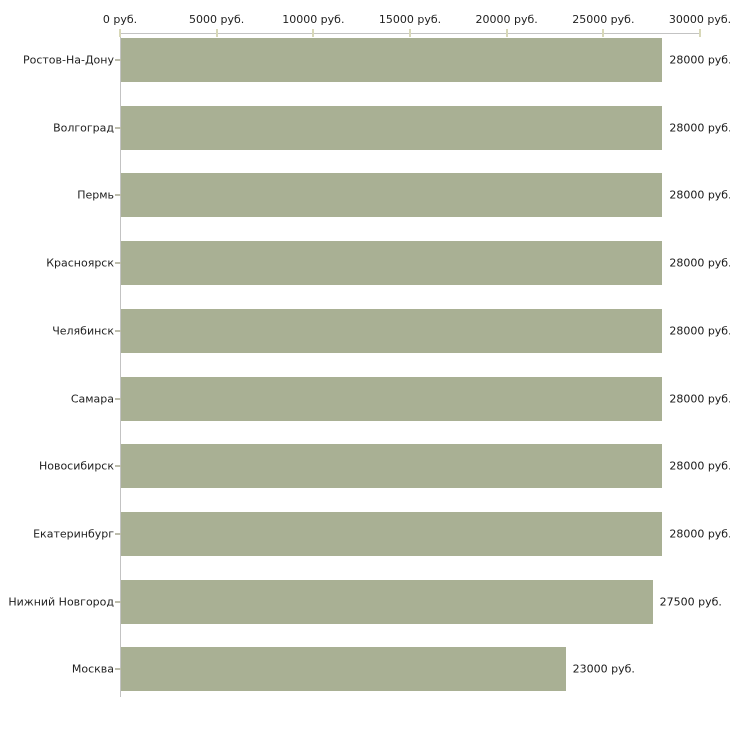 This screenshot has height=730, width=730. Describe the element at coordinates (61, 602) in the screenshot. I see `category-label: Нижний Новгород` at that location.